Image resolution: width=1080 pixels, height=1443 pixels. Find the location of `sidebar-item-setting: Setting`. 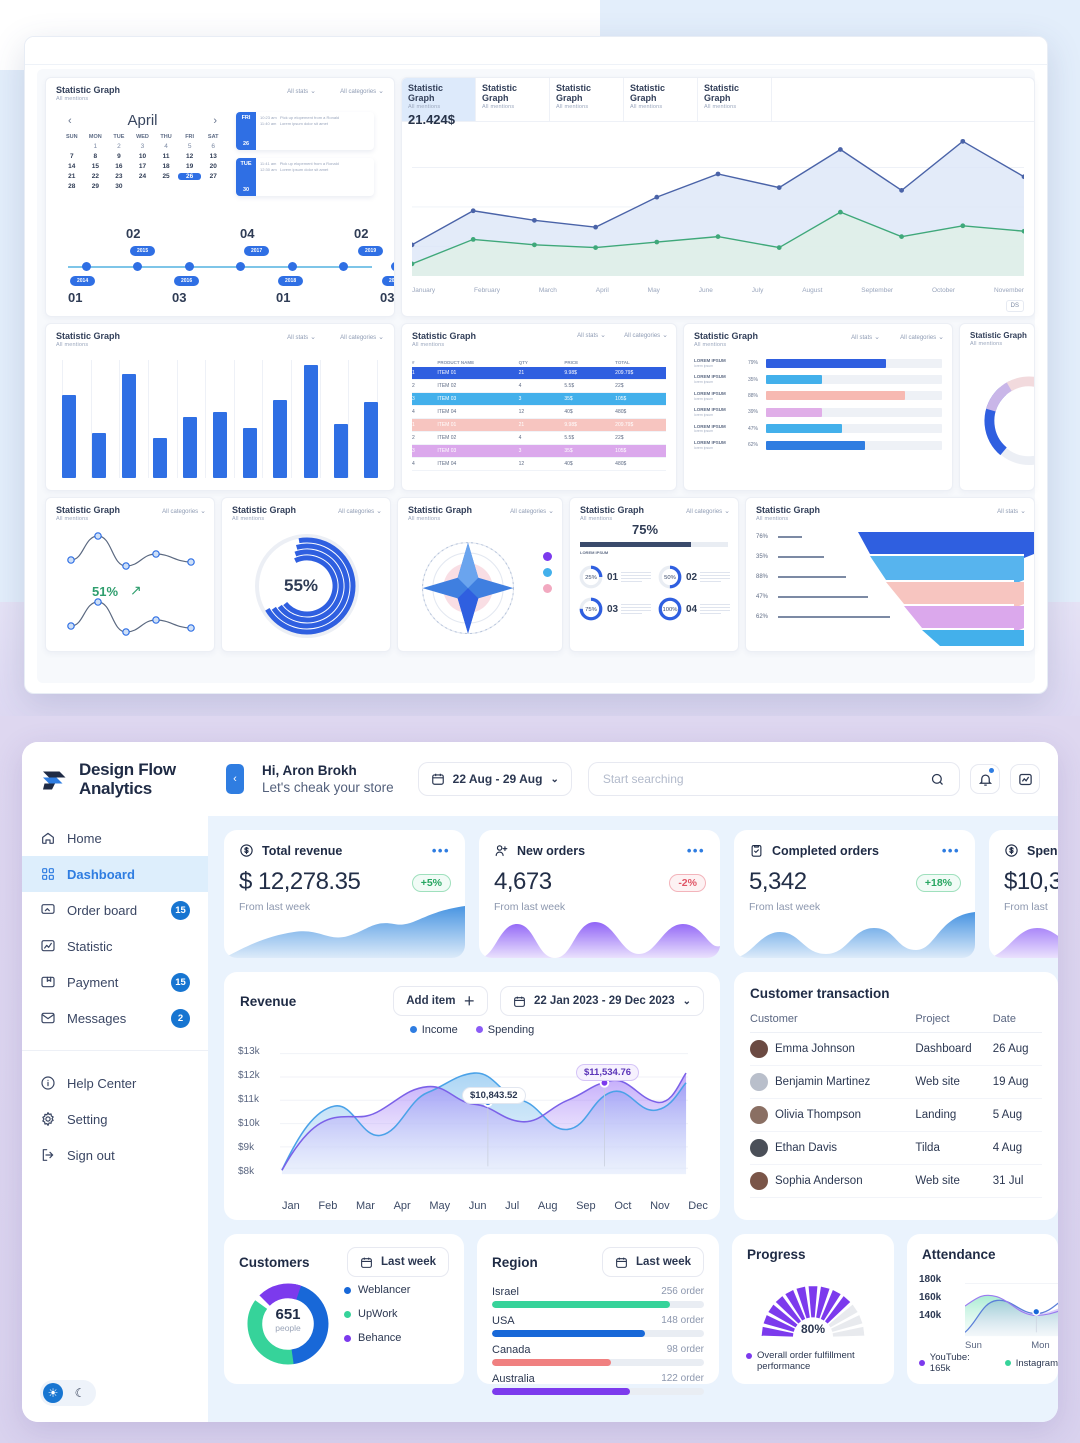

sidebar-item-setting: Setting is located at coordinates (115, 1119).